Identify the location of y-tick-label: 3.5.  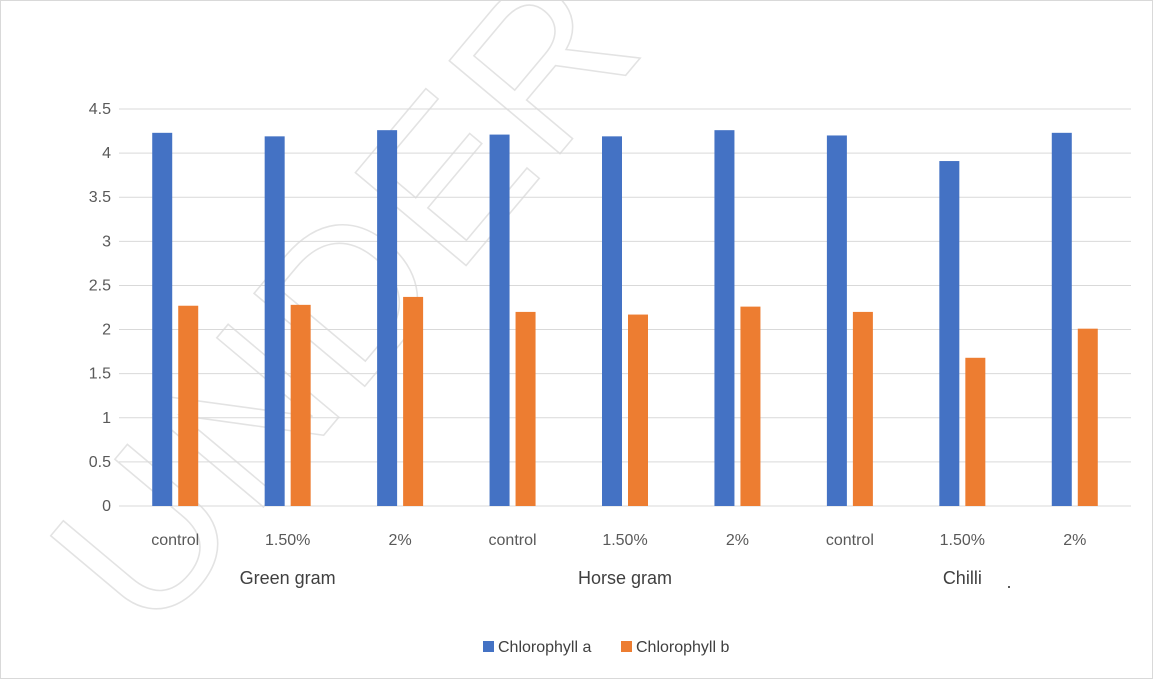
(100, 197).